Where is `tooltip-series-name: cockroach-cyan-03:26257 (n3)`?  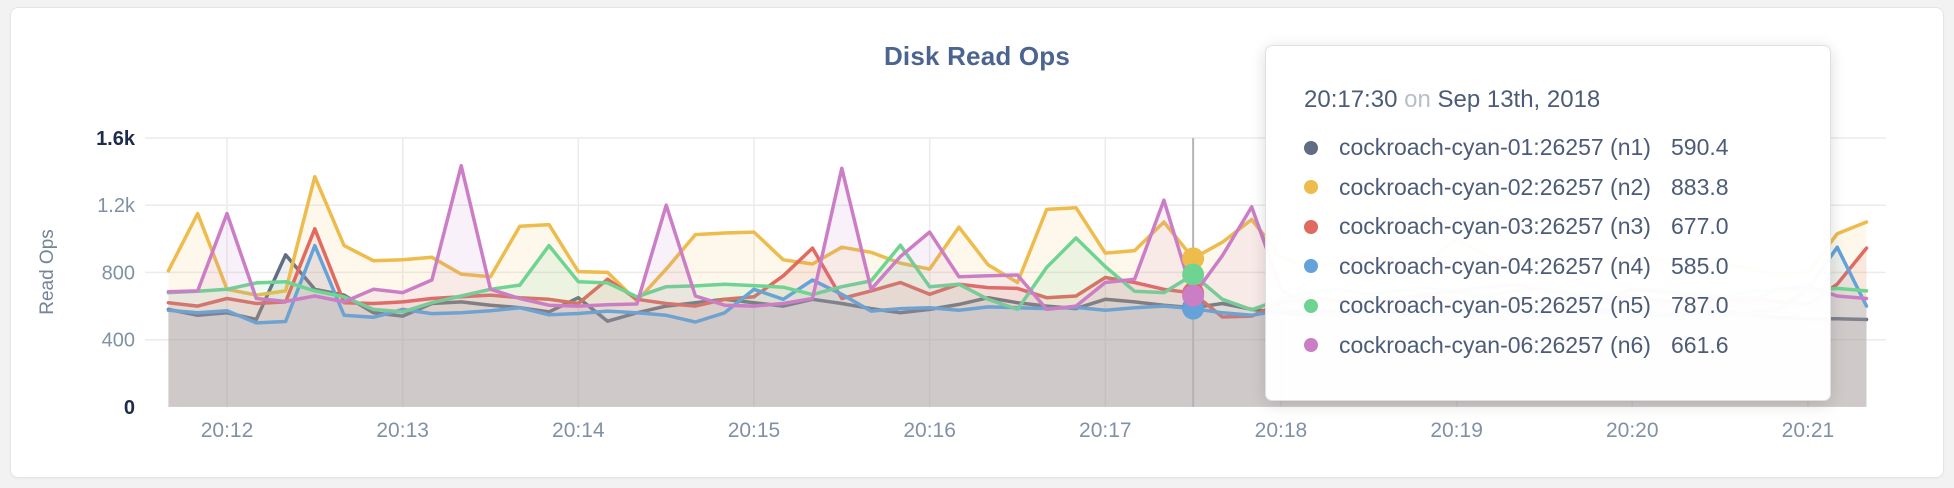
tooltip-series-name: cockroach-cyan-03:26257 (n3) is located at coordinates (1495, 226).